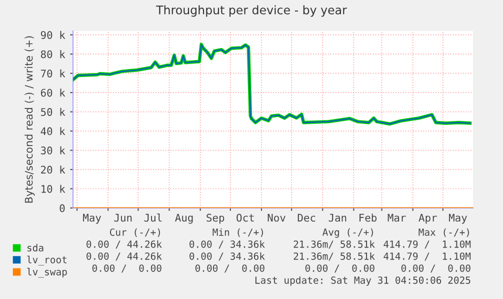  I want to click on x-tick-label: Oct, so click(245, 218).